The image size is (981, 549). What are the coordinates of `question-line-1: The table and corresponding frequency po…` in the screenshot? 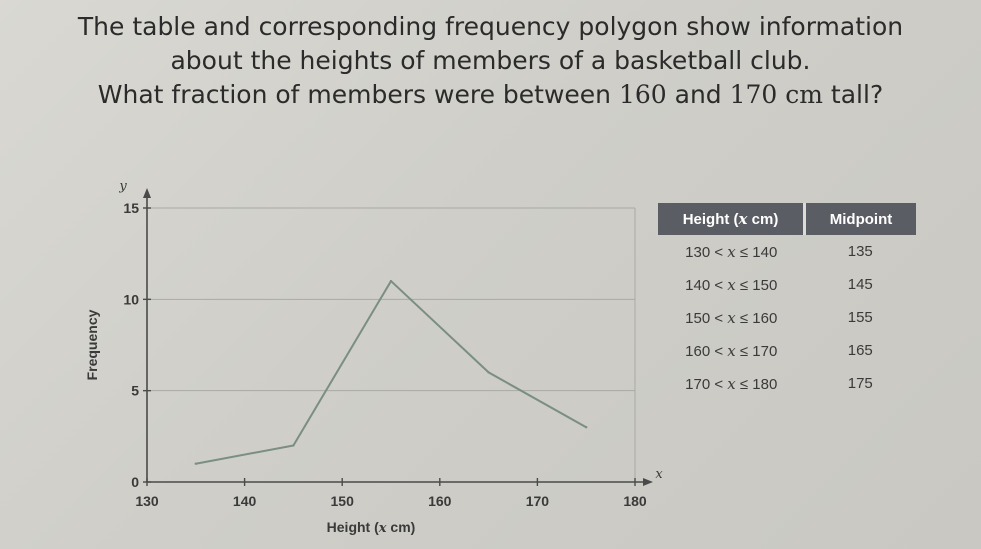 It's located at (490, 26).